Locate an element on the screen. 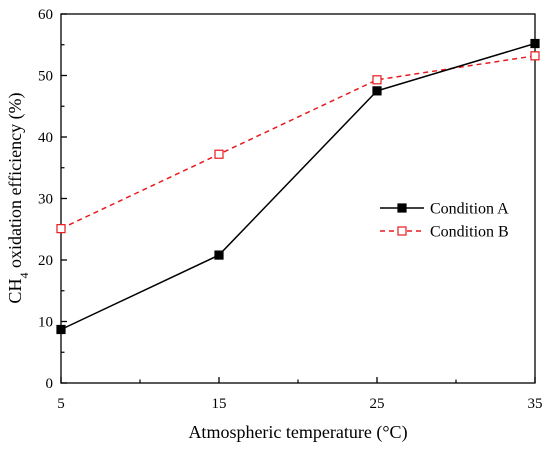 The width and height of the screenshot is (550, 449). x-tick-label: 35 is located at coordinates (535, 404).